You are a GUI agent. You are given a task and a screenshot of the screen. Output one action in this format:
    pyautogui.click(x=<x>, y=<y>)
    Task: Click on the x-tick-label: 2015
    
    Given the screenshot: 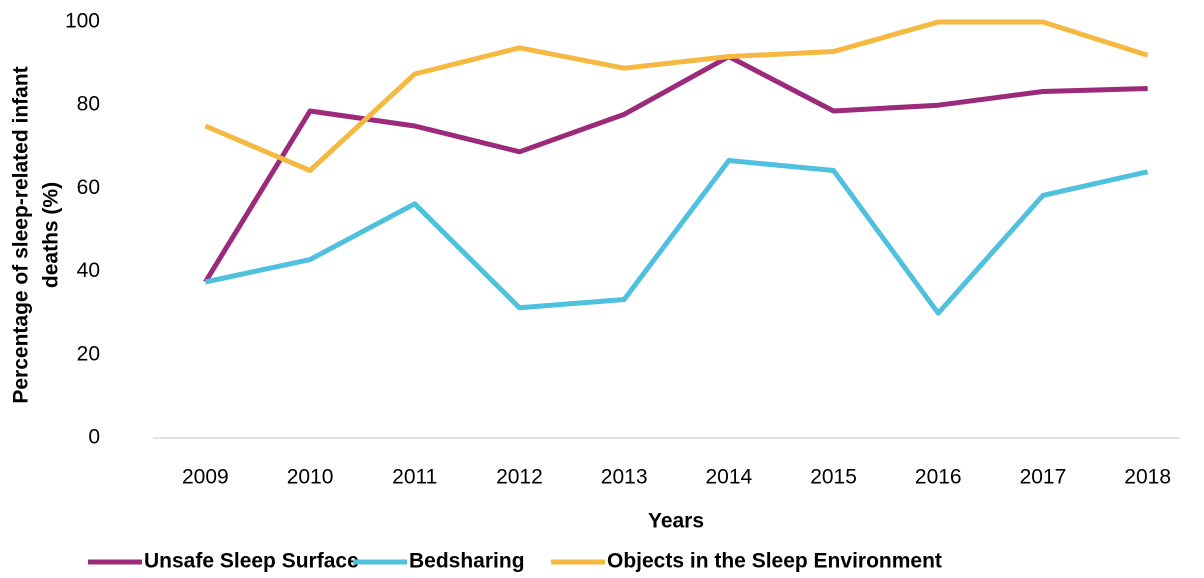 What is the action you would take?
    pyautogui.click(x=833, y=477)
    